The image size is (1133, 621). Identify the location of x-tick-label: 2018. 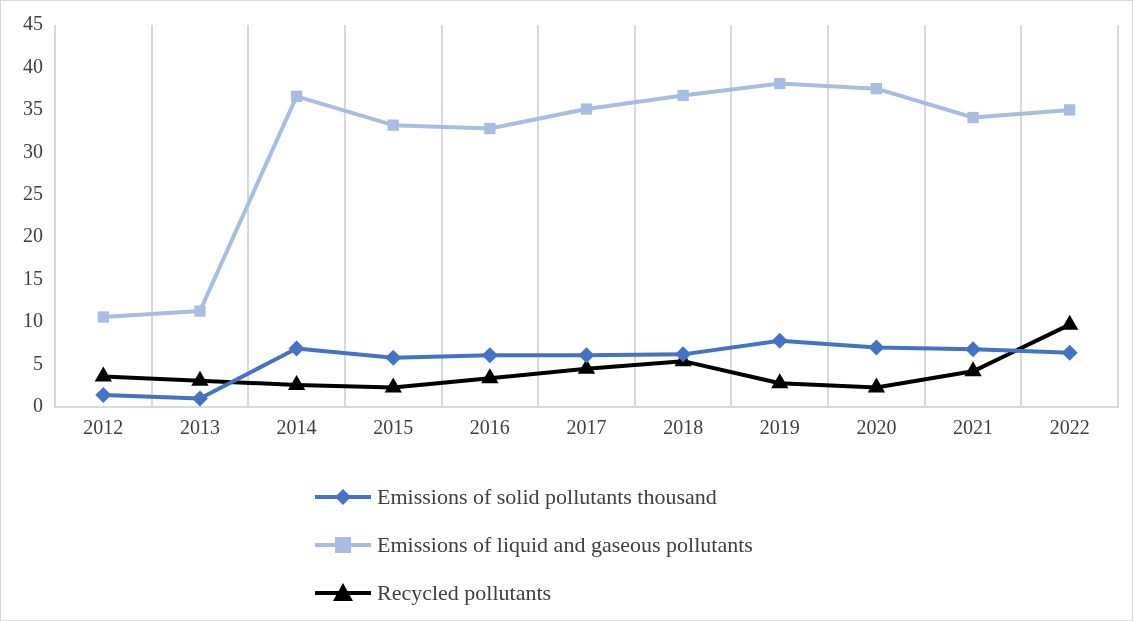
(683, 427).